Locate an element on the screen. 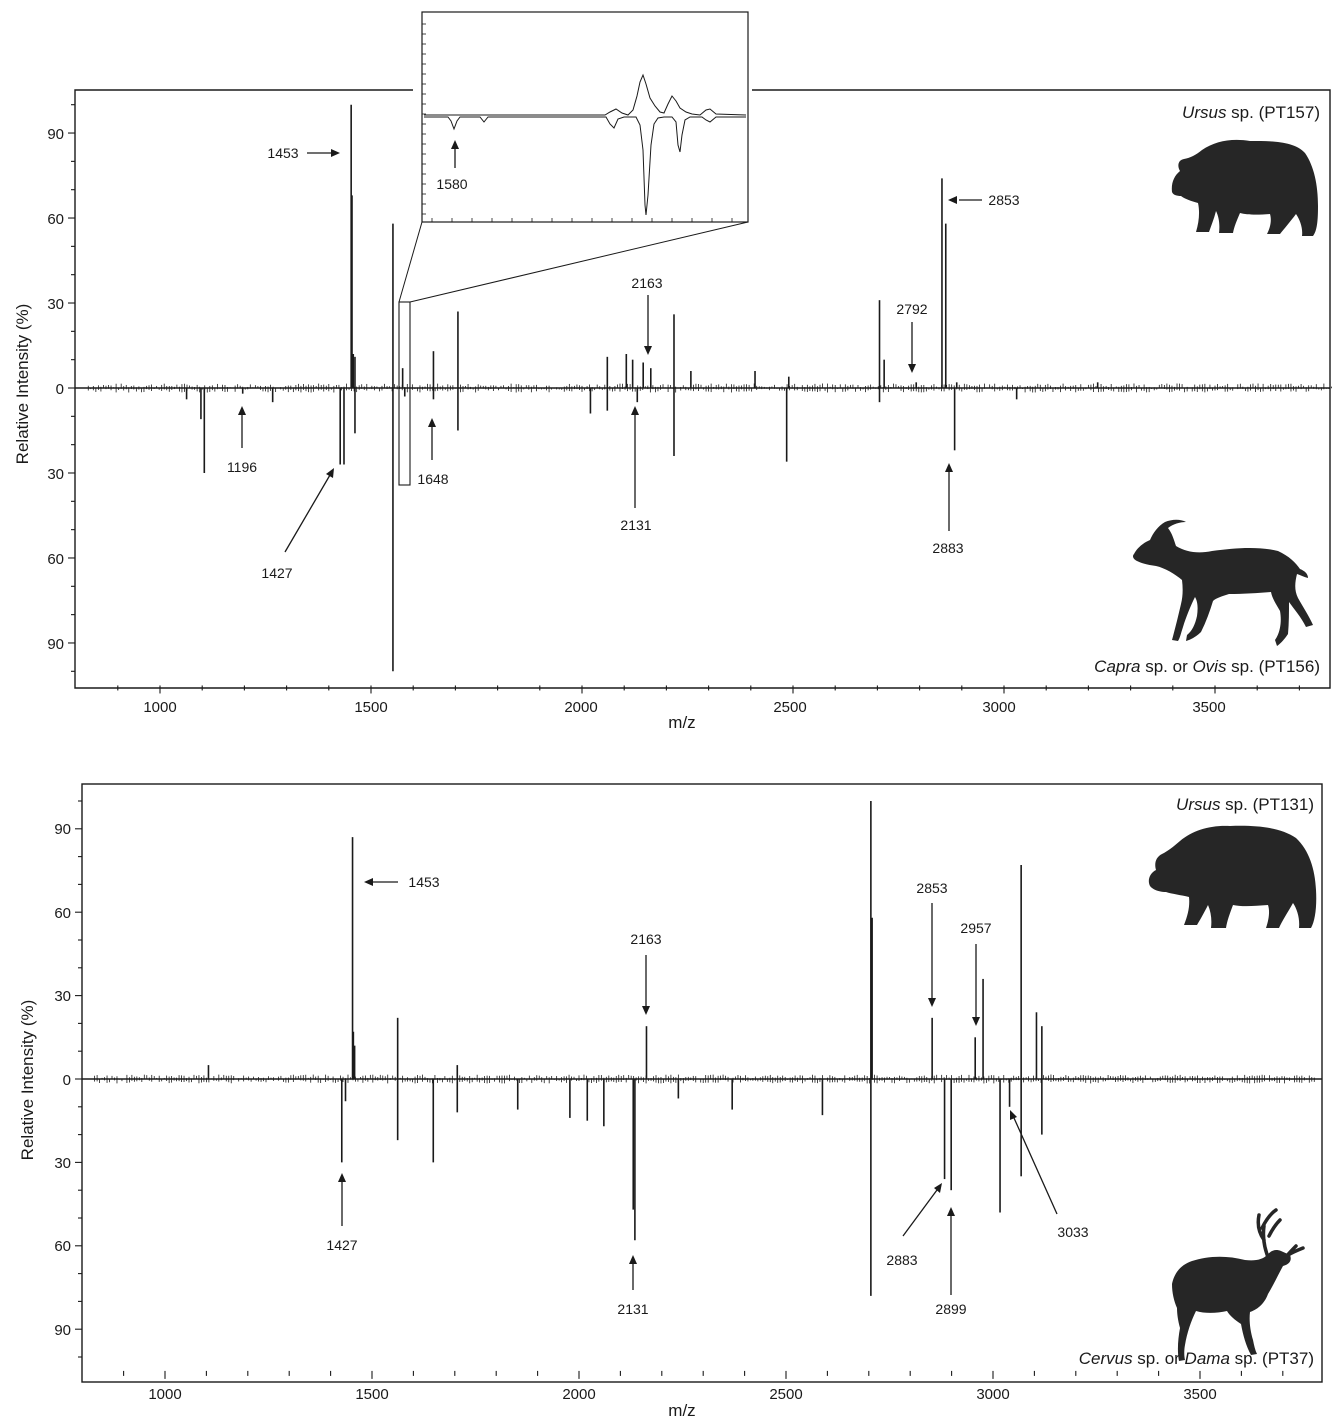  panel-top-species-bottom-rest: sp. (PT156) is located at coordinates (1273, 666).